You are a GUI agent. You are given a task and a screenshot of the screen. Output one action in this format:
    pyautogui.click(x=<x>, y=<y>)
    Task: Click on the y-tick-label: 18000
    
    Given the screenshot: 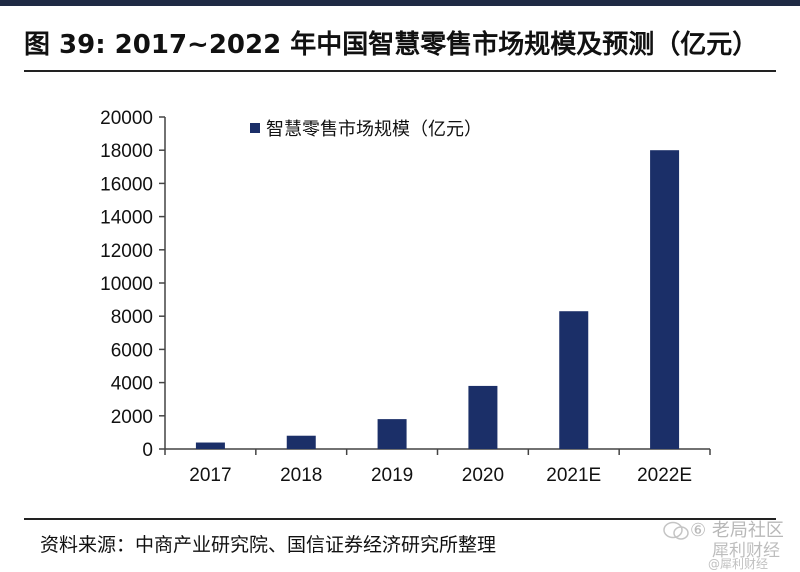 What is the action you would take?
    pyautogui.click(x=126, y=151)
    